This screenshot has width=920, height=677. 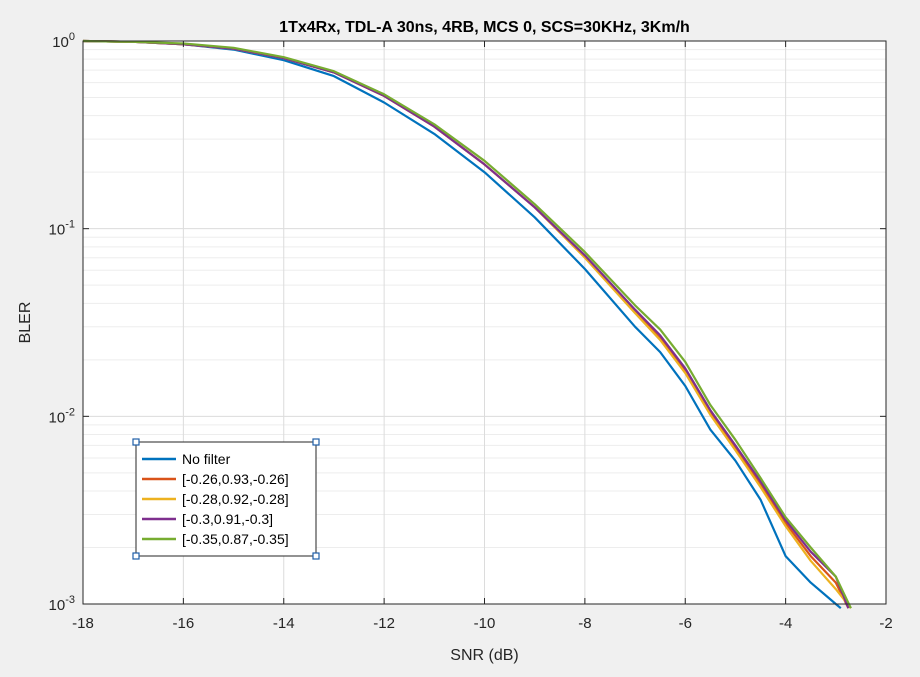 I want to click on x-tick-label: -8, so click(x=584, y=623).